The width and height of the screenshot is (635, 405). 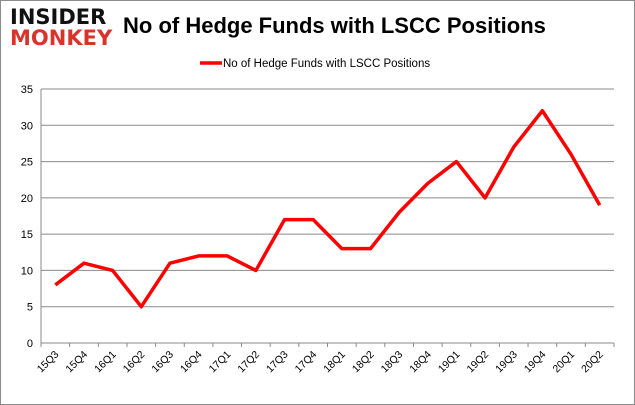 What do you see at coordinates (363, 362) in the screenshot?
I see `x-tick-label: 18Q2` at bounding box center [363, 362].